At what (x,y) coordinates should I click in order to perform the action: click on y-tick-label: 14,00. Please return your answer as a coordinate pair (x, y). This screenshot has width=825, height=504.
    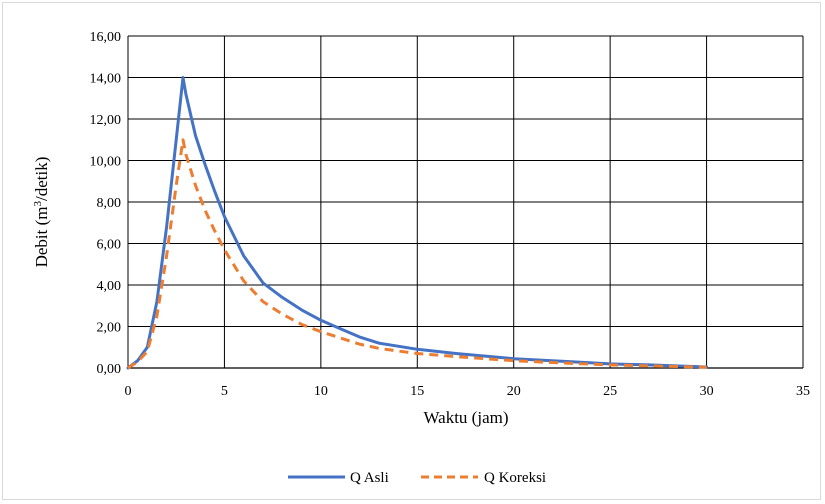
    Looking at the image, I should click on (106, 79).